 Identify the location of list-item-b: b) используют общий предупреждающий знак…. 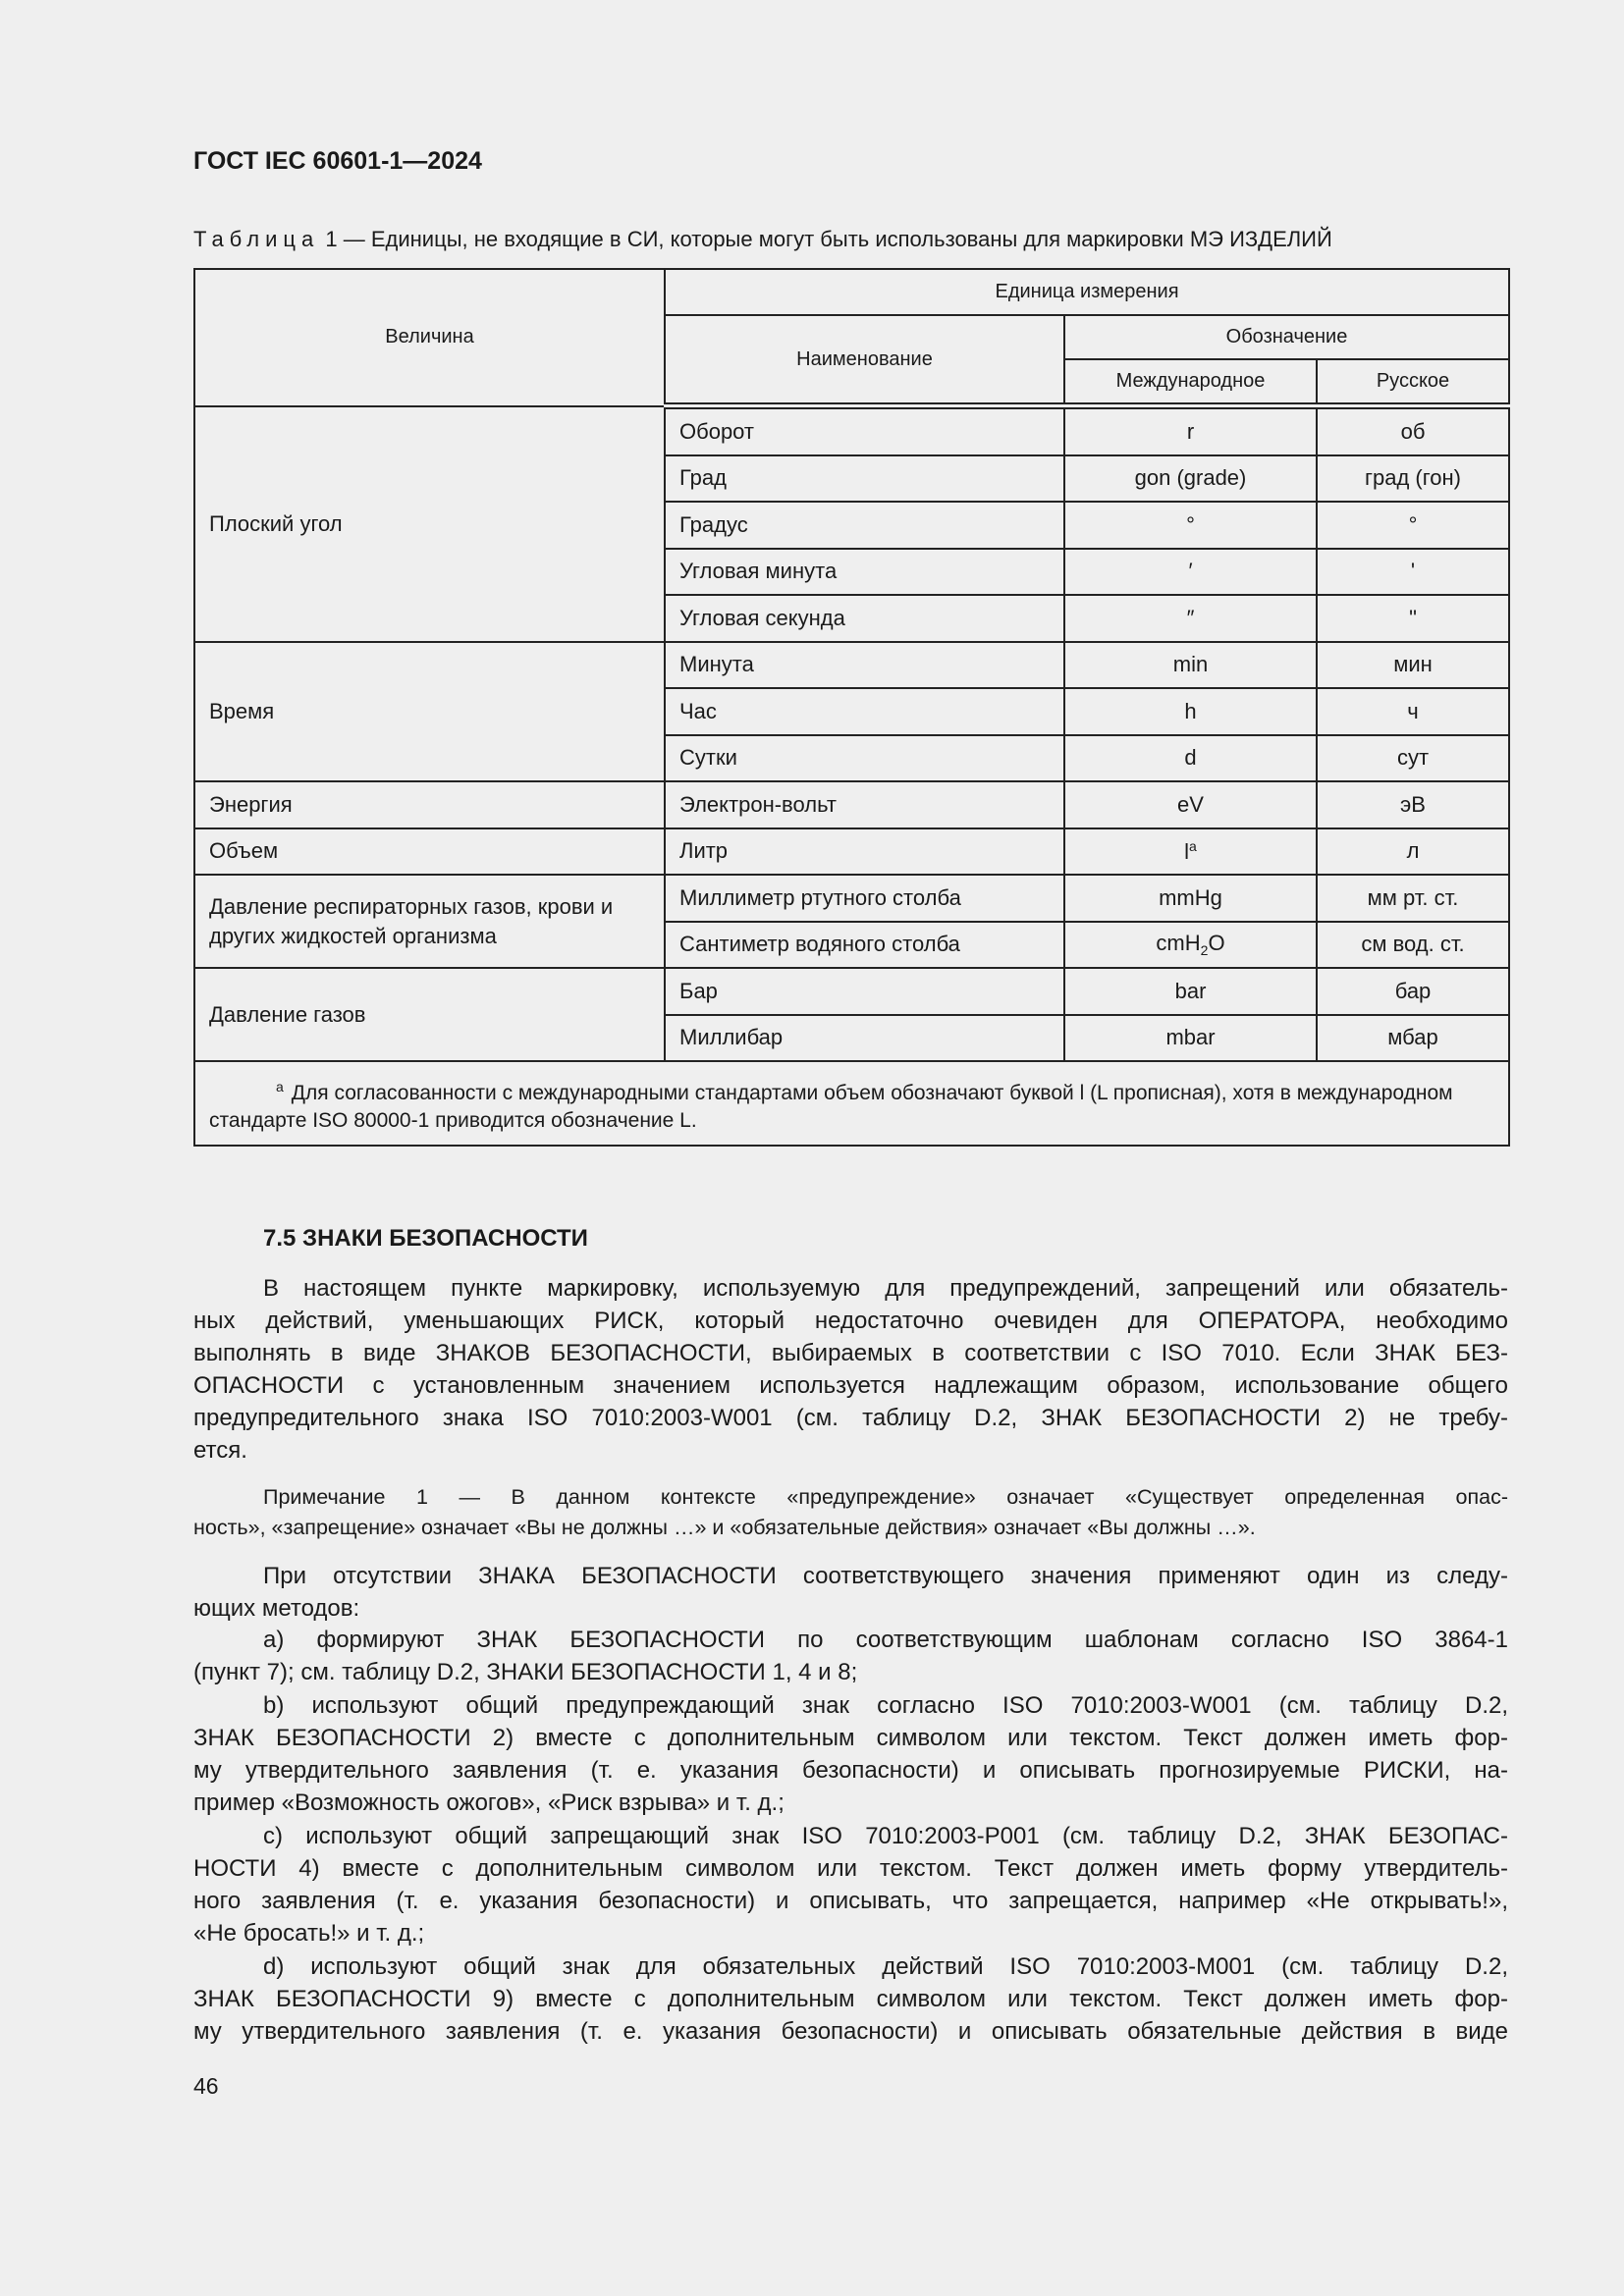
(850, 1754).